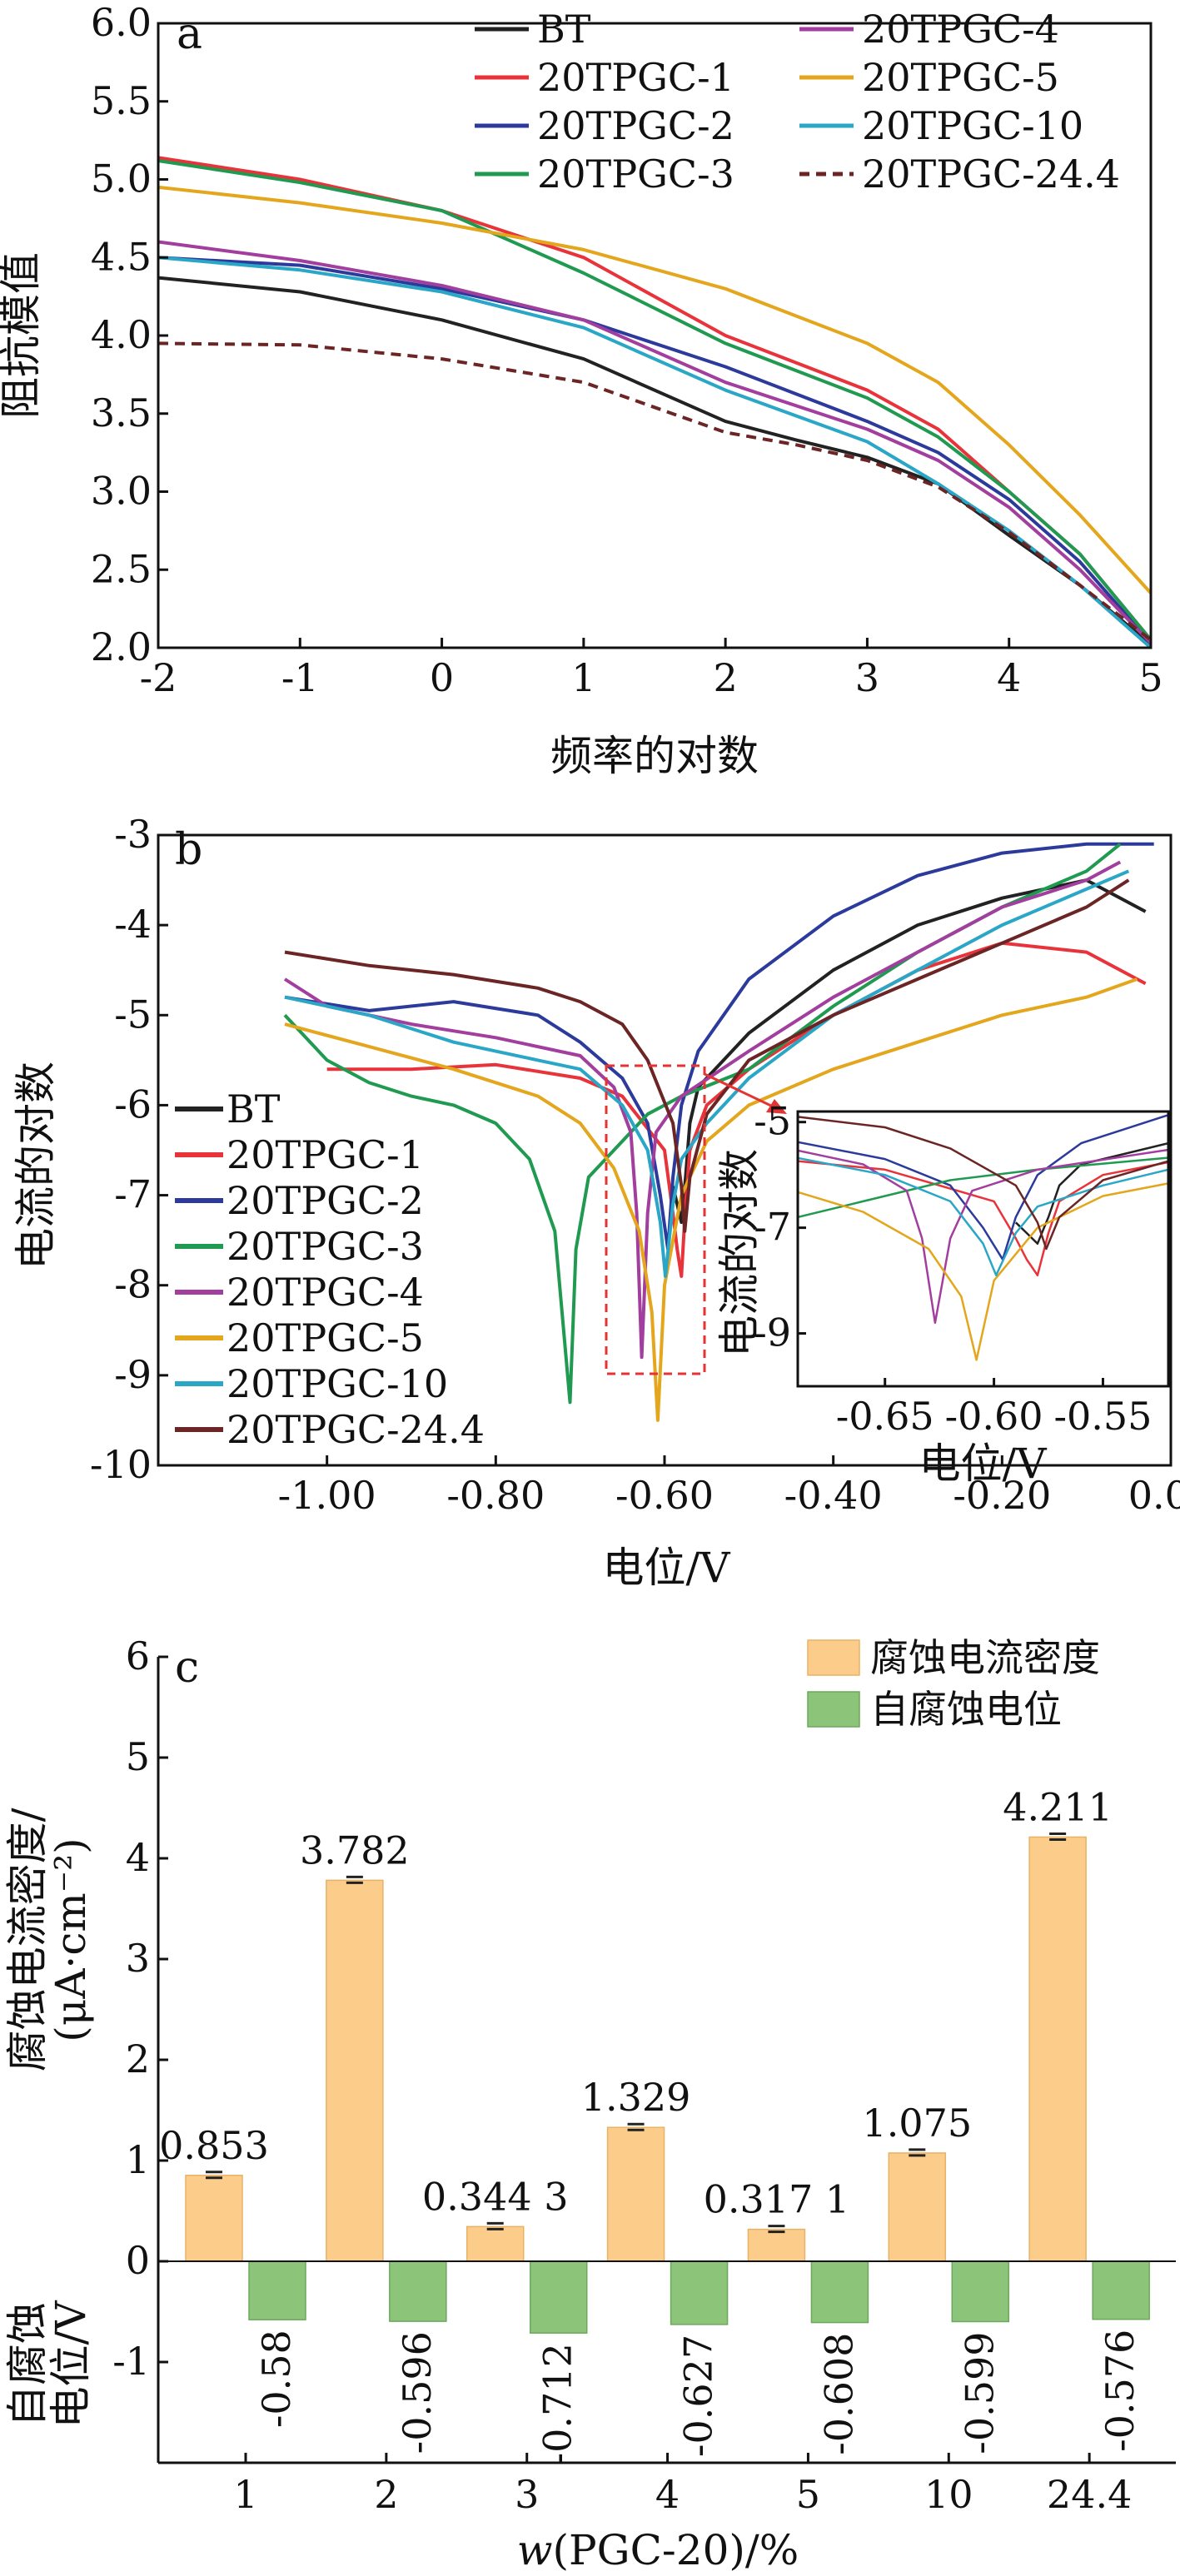 The image size is (1180, 2576). I want to click on panel-b-xtick-label: -1.00, so click(327, 1495).